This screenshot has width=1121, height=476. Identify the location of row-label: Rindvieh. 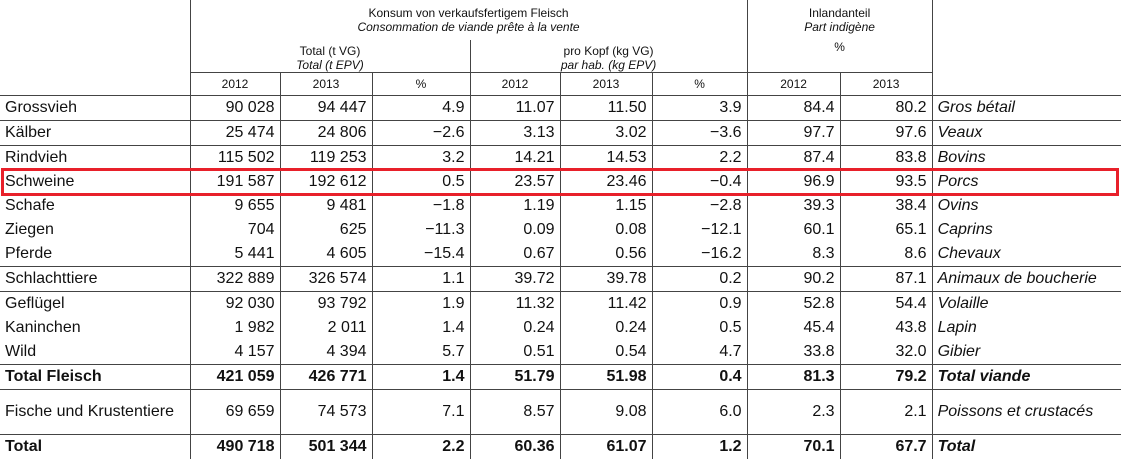
(95, 157).